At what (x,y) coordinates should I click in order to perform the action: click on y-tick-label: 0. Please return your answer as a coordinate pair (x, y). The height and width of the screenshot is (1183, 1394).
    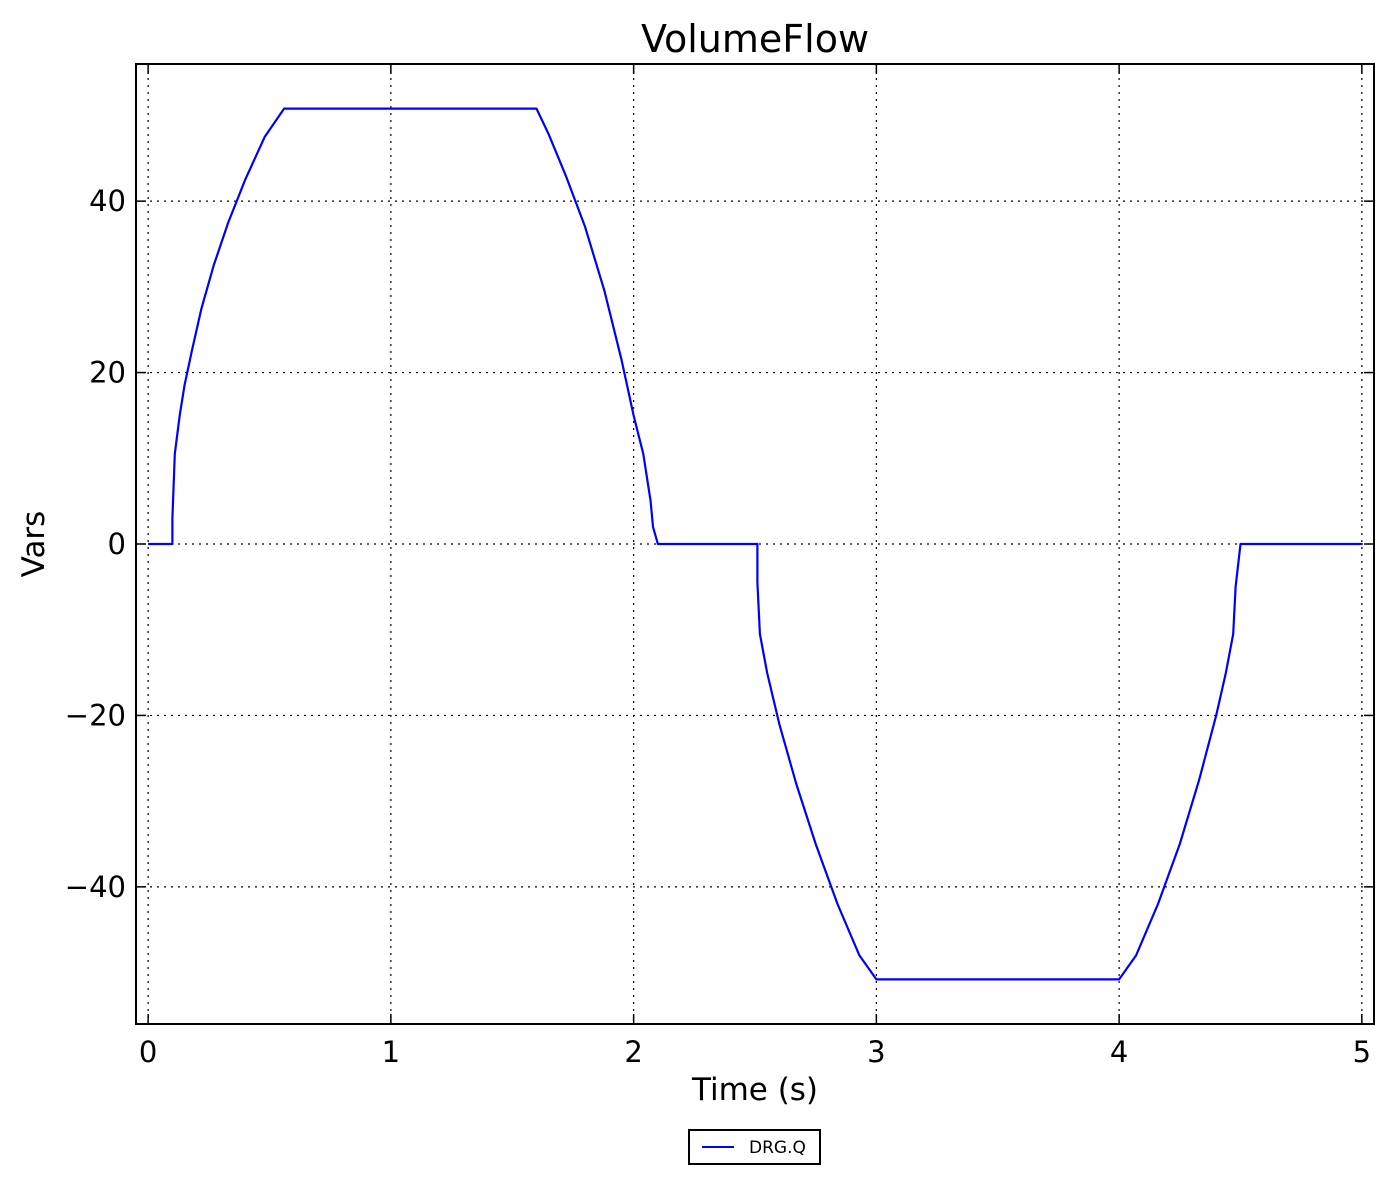
    Looking at the image, I should click on (117, 544).